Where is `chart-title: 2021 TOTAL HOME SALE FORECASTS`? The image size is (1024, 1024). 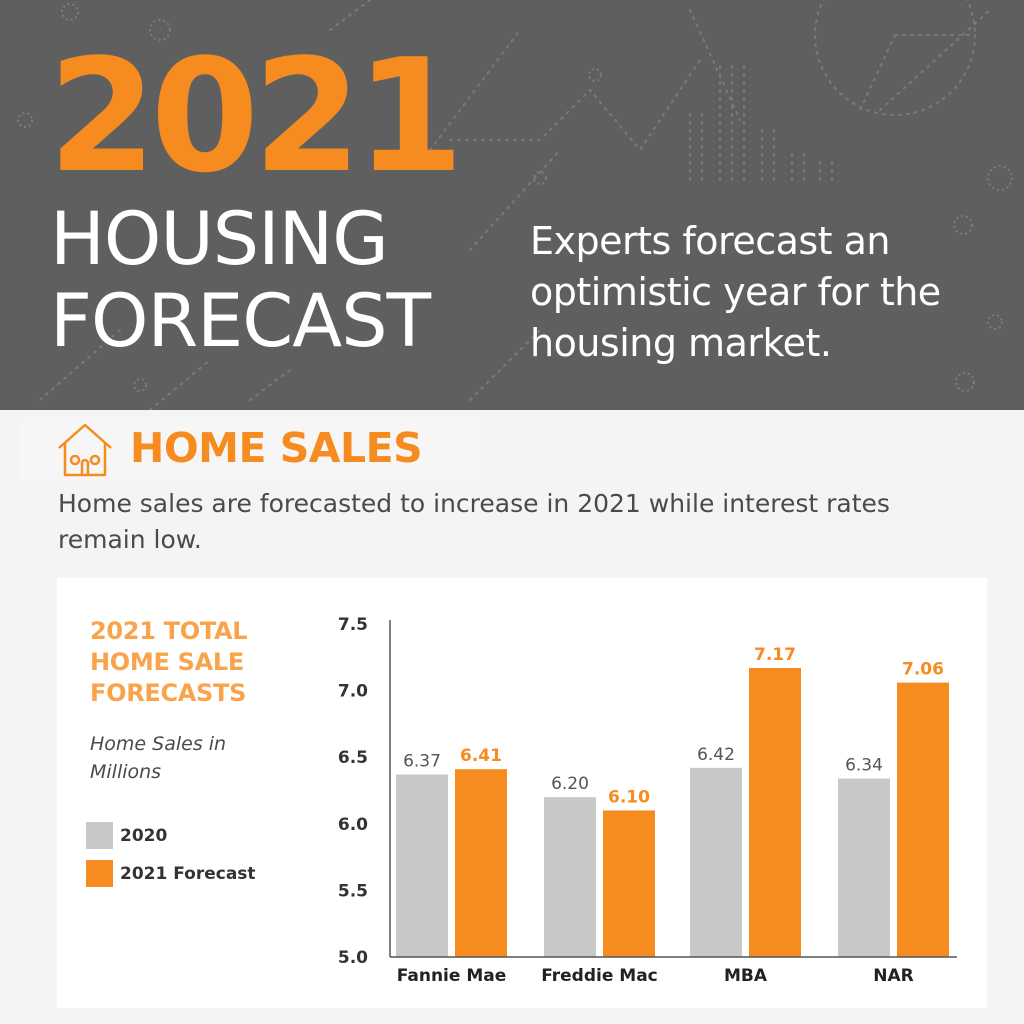
chart-title: 2021 TOTAL HOME SALE FORECASTS is located at coordinates (169, 662).